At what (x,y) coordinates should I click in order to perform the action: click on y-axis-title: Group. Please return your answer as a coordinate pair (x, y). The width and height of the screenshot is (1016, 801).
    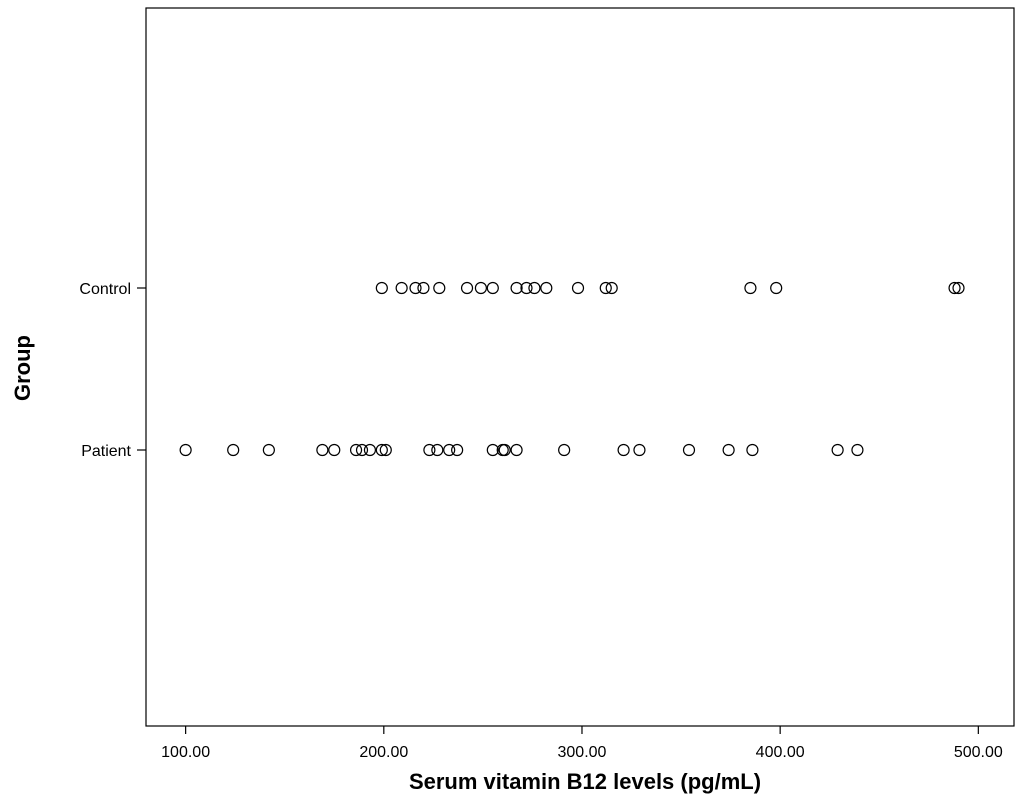
    Looking at the image, I should click on (22, 368).